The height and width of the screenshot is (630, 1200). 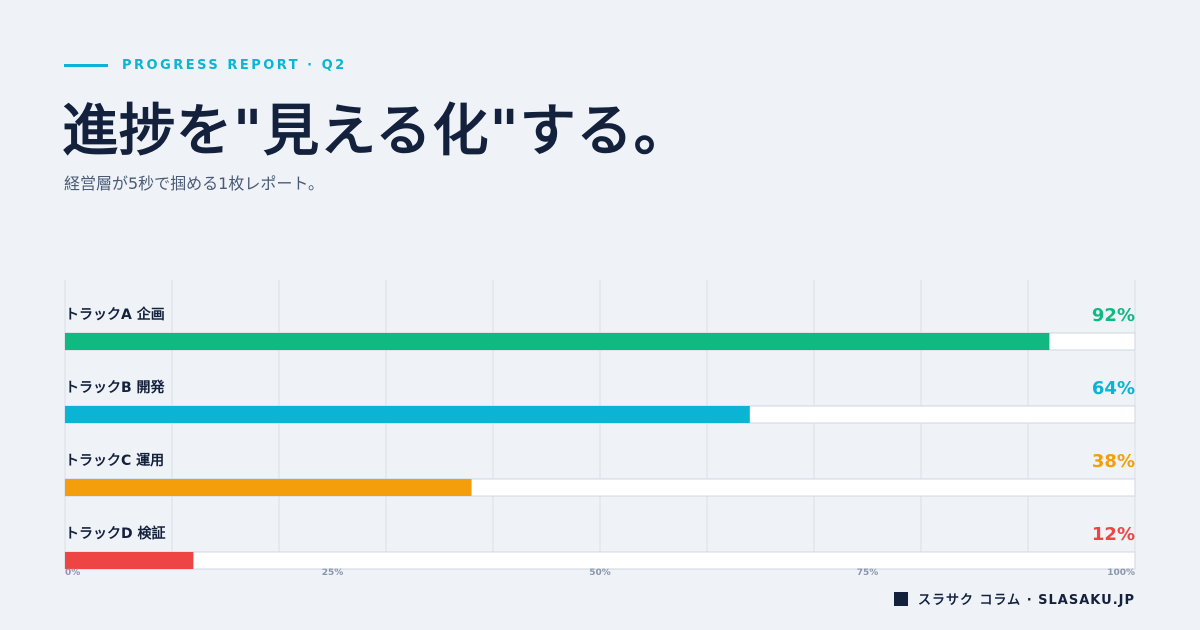 What do you see at coordinates (1113, 461) in the screenshot?
I see `value-label: 38%` at bounding box center [1113, 461].